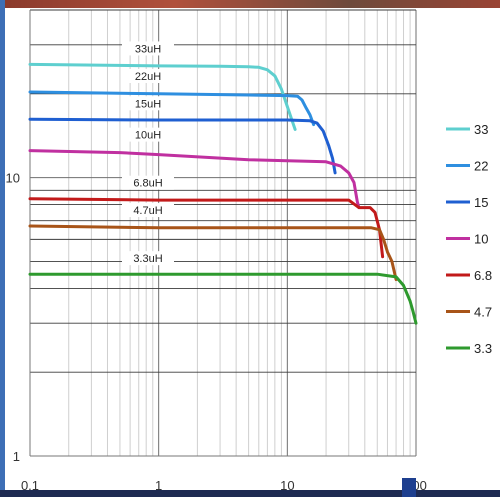 This screenshot has height=497, width=500. I want to click on series-line-6.8, so click(206, 228).